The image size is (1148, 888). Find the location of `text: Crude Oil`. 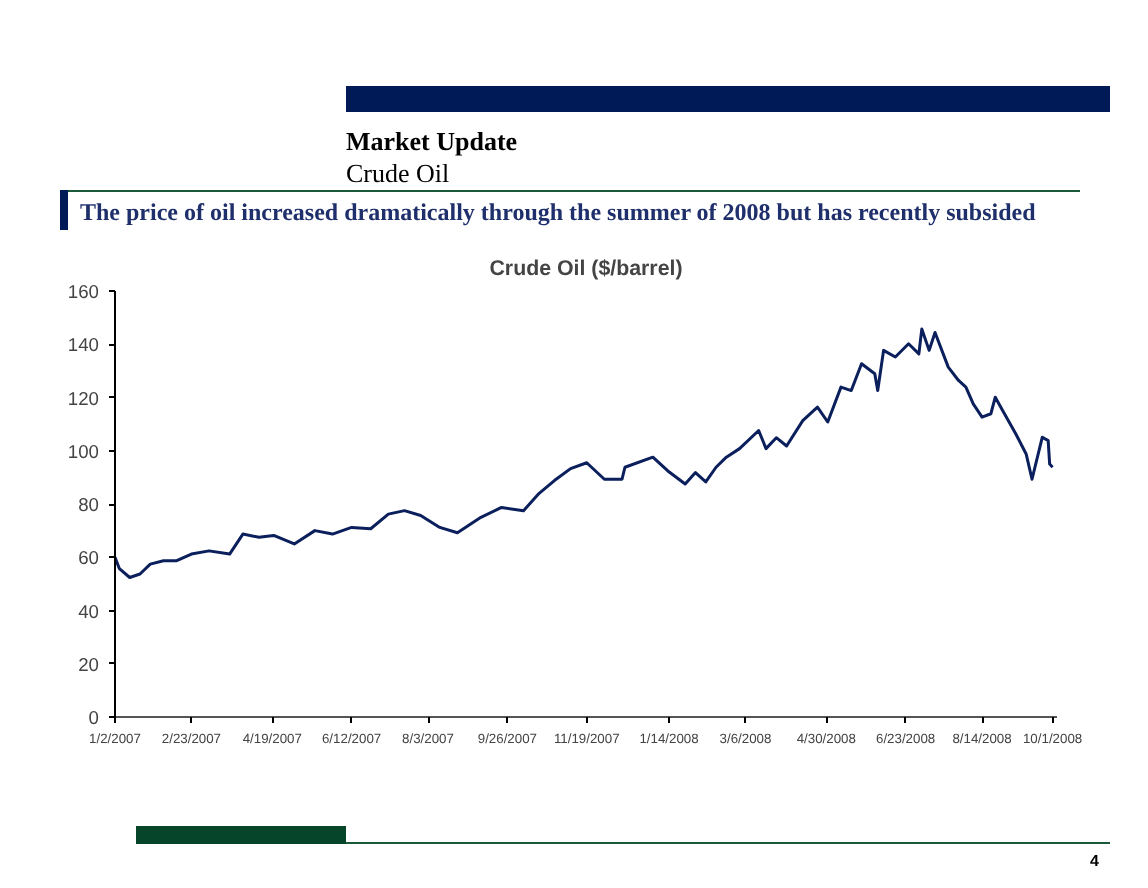

text: Crude Oil is located at coordinates (398, 174).